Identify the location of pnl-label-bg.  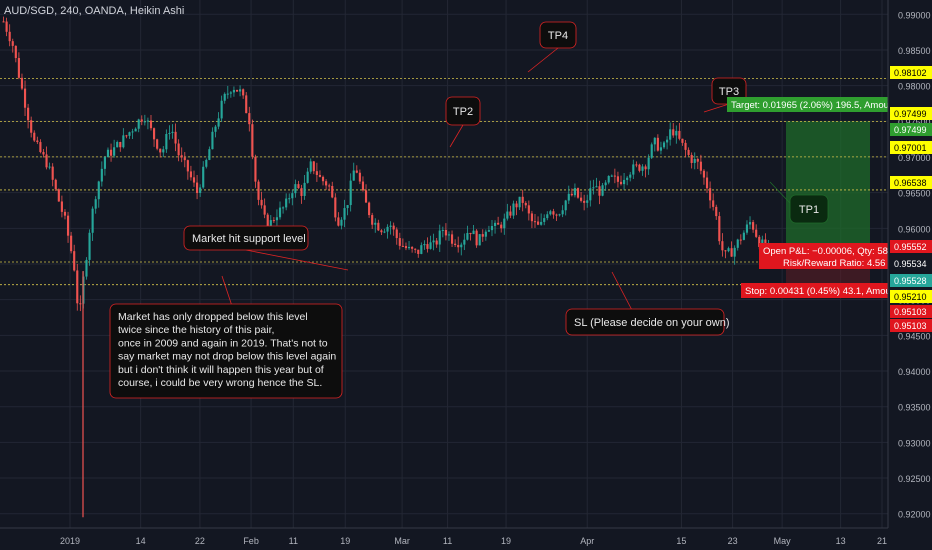
(823, 256).